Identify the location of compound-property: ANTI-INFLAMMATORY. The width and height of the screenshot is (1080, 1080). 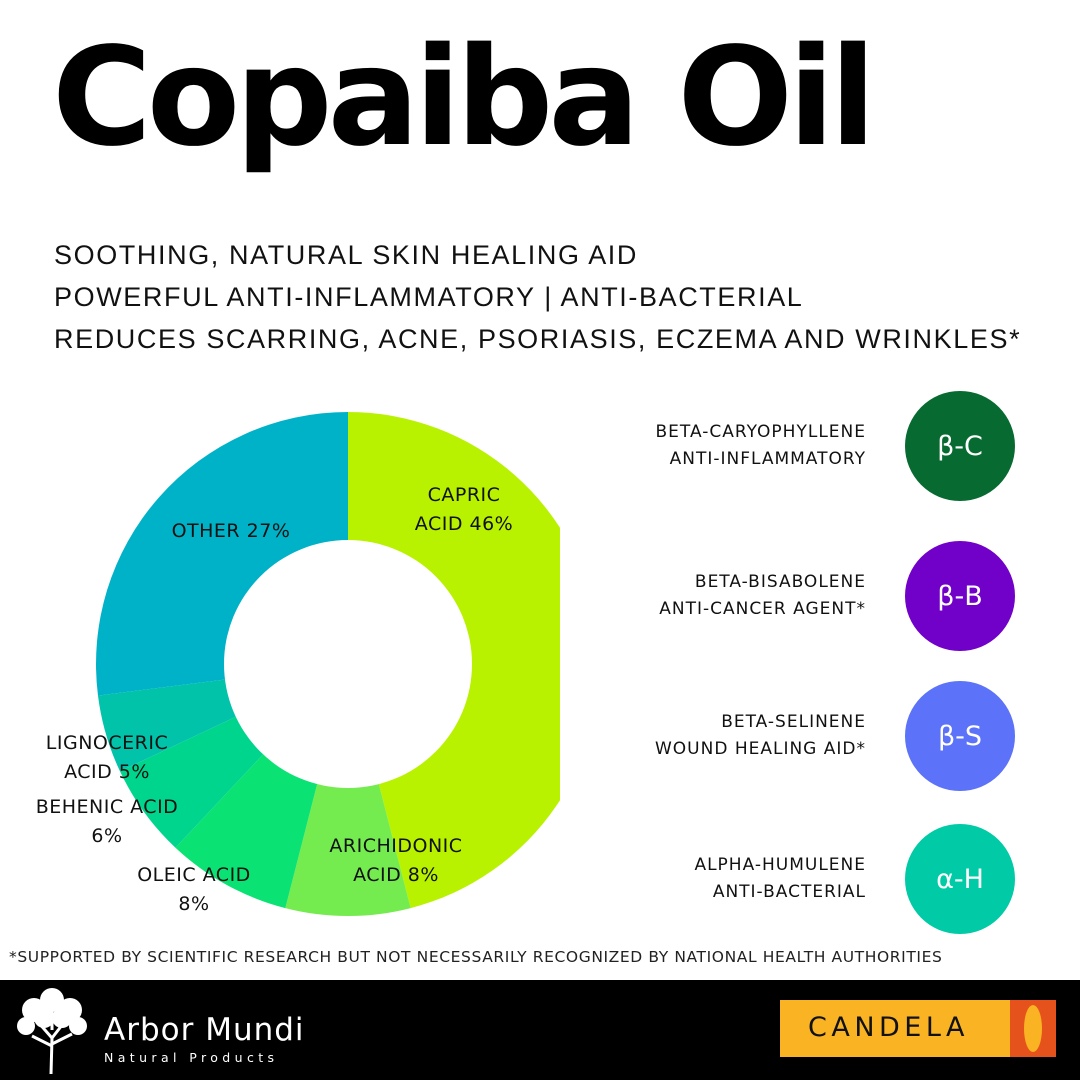
(767, 459).